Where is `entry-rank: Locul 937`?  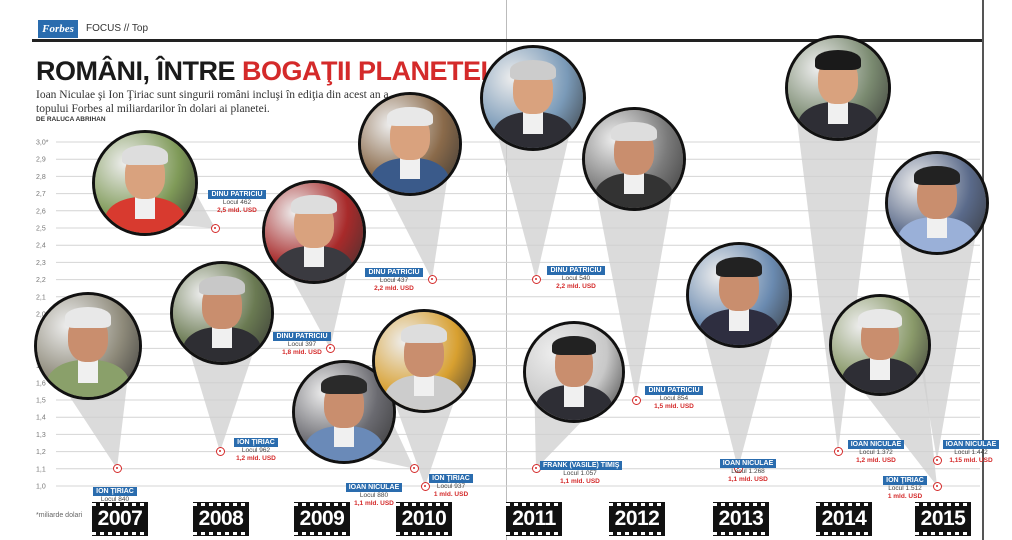
entry-rank: Locul 937 is located at coordinates (451, 486).